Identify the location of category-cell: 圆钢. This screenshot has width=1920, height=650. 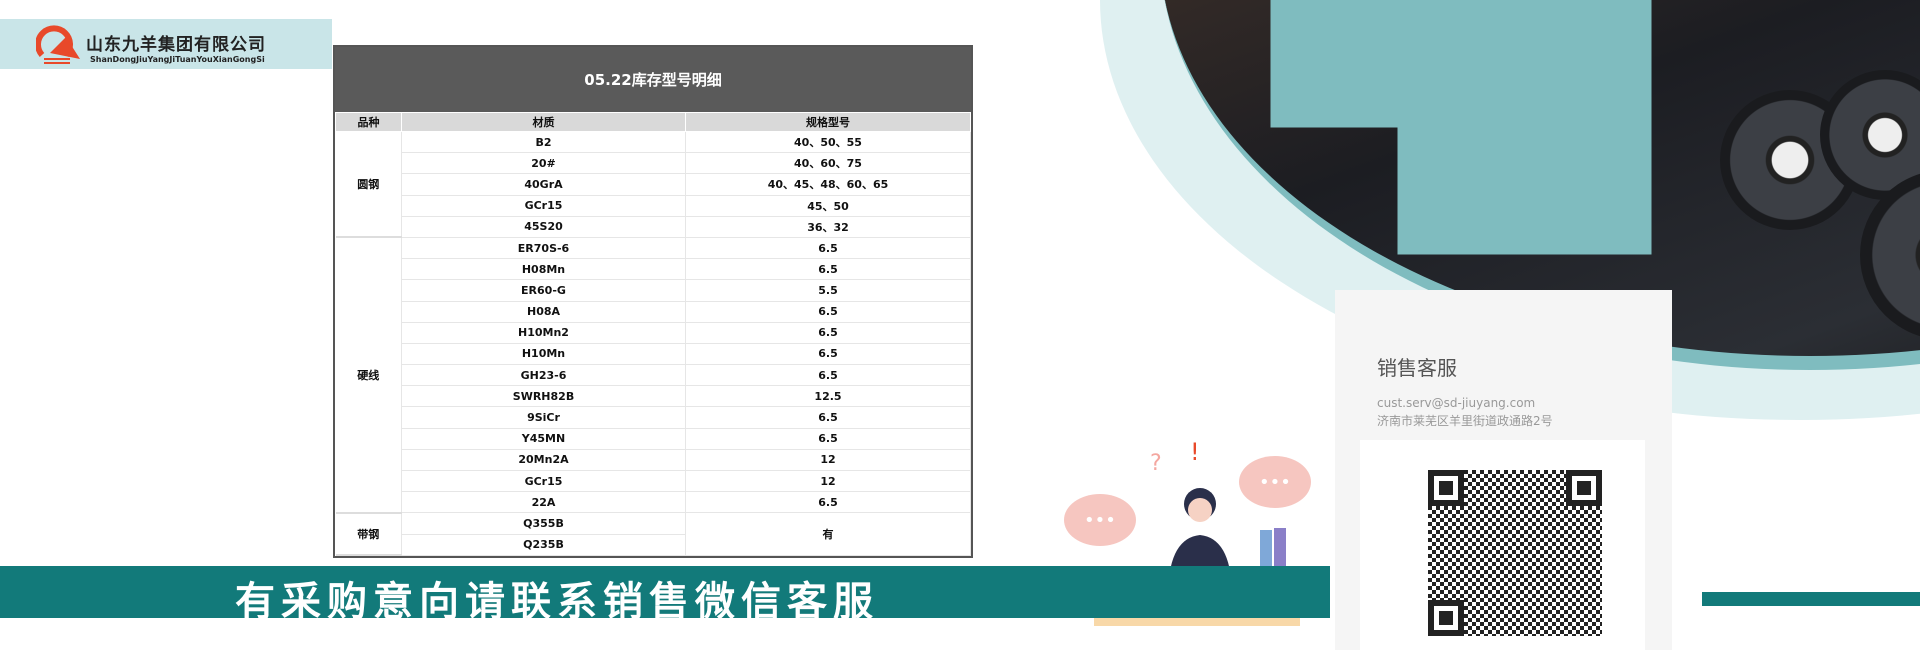
(368, 185).